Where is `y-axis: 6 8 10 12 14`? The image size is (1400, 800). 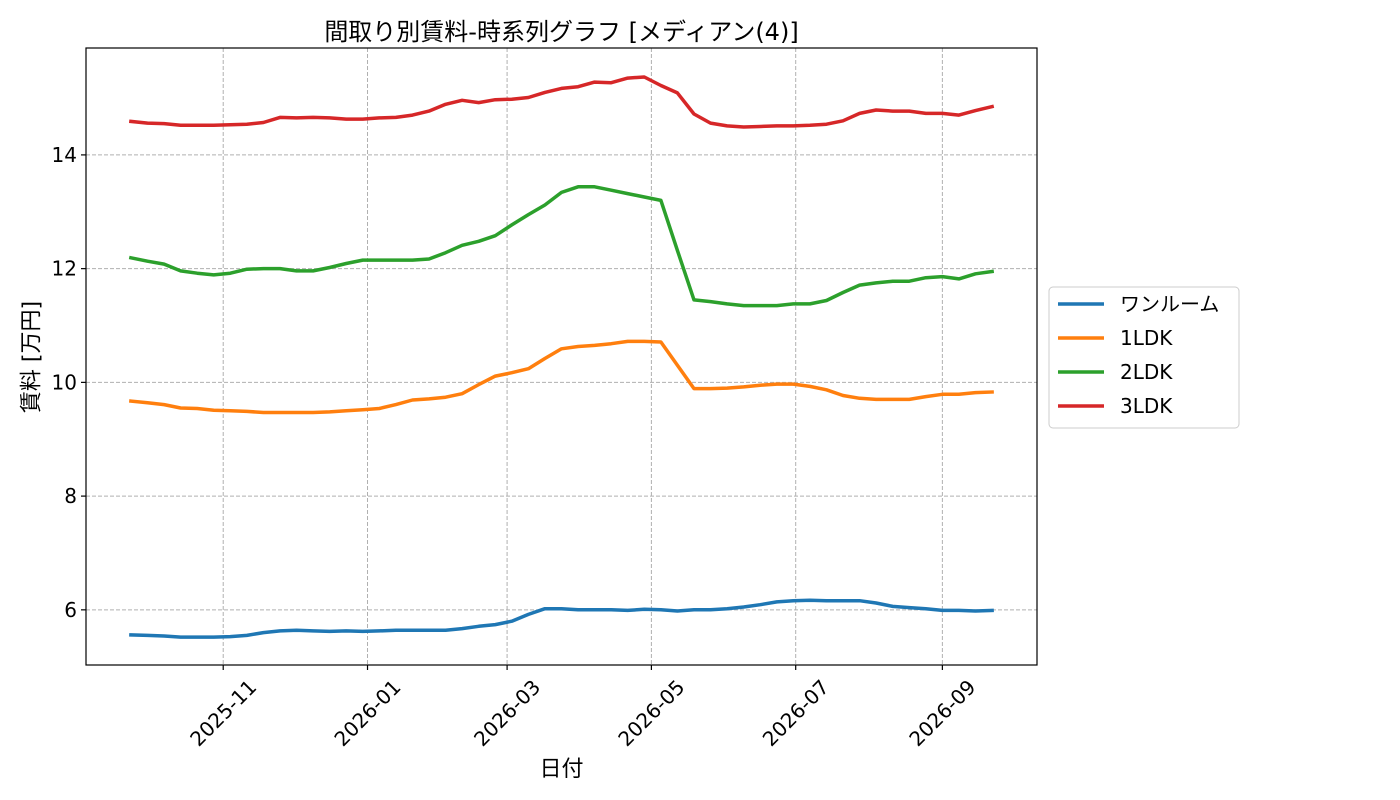 y-axis: 6 8 10 12 14 is located at coordinates (69, 382).